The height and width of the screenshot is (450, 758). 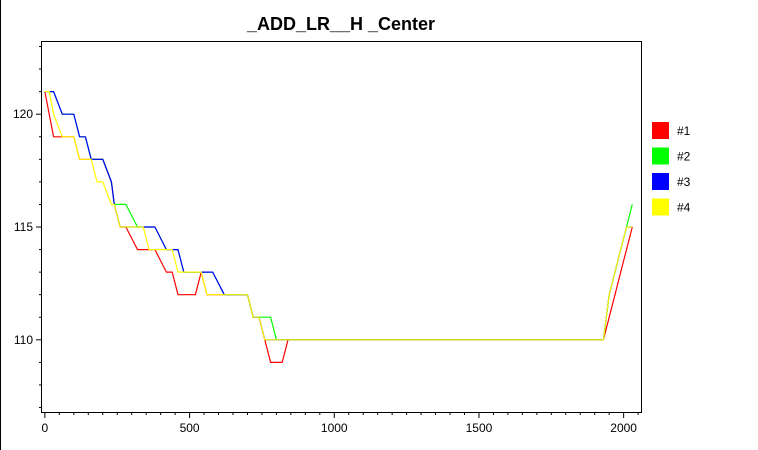 What do you see at coordinates (684, 208) in the screenshot?
I see `legend-label-4: #4` at bounding box center [684, 208].